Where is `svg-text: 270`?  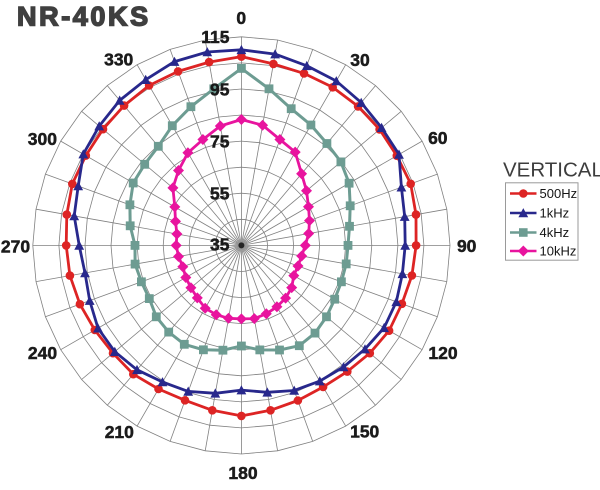
svg-text: 270 is located at coordinates (15, 247).